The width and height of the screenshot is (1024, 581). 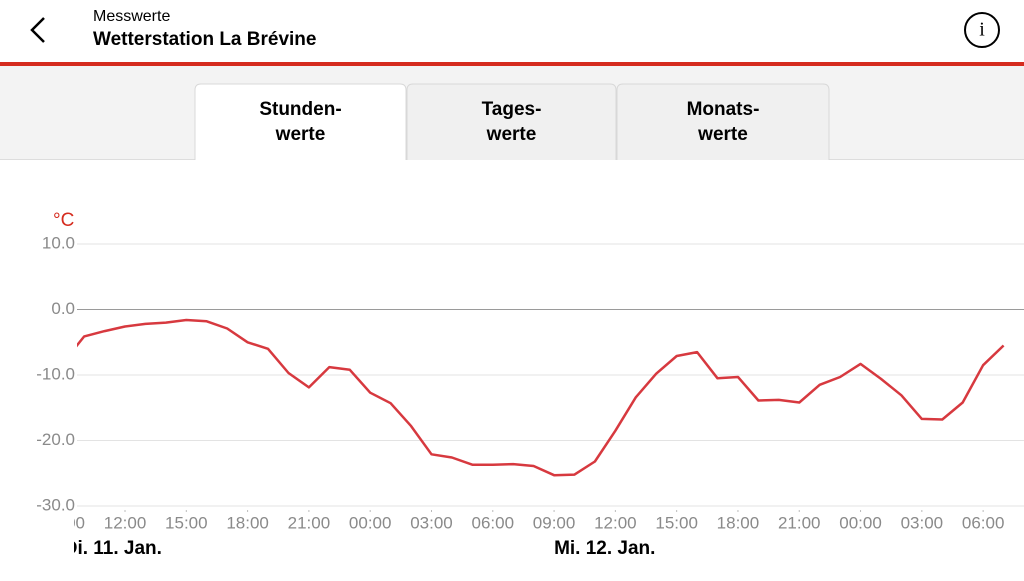 What do you see at coordinates (131, 16) in the screenshot?
I see `header-subtitle: Messwerte` at bounding box center [131, 16].